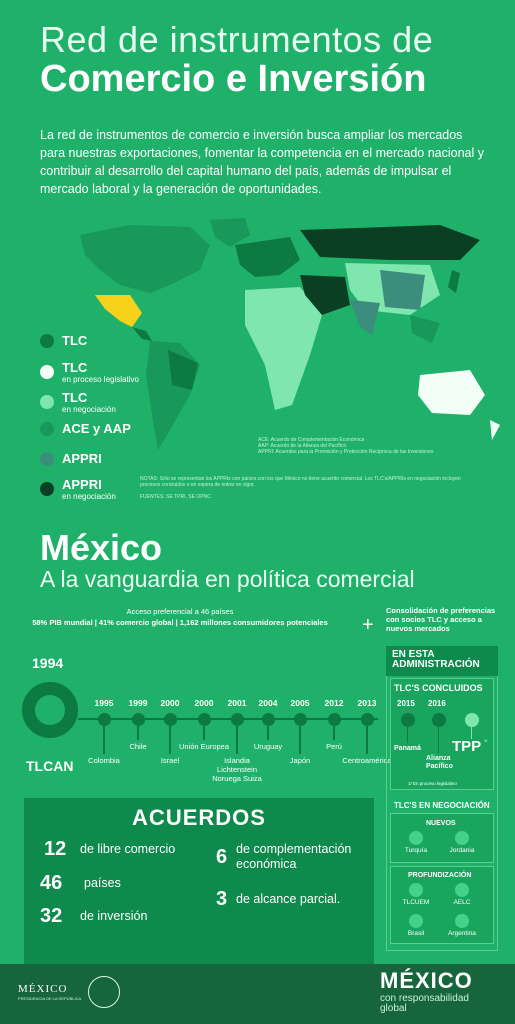 This screenshot has width=515, height=1024. Describe the element at coordinates (439, 762) in the screenshot. I see `concluido-label: Alianza Pacífico` at that location.